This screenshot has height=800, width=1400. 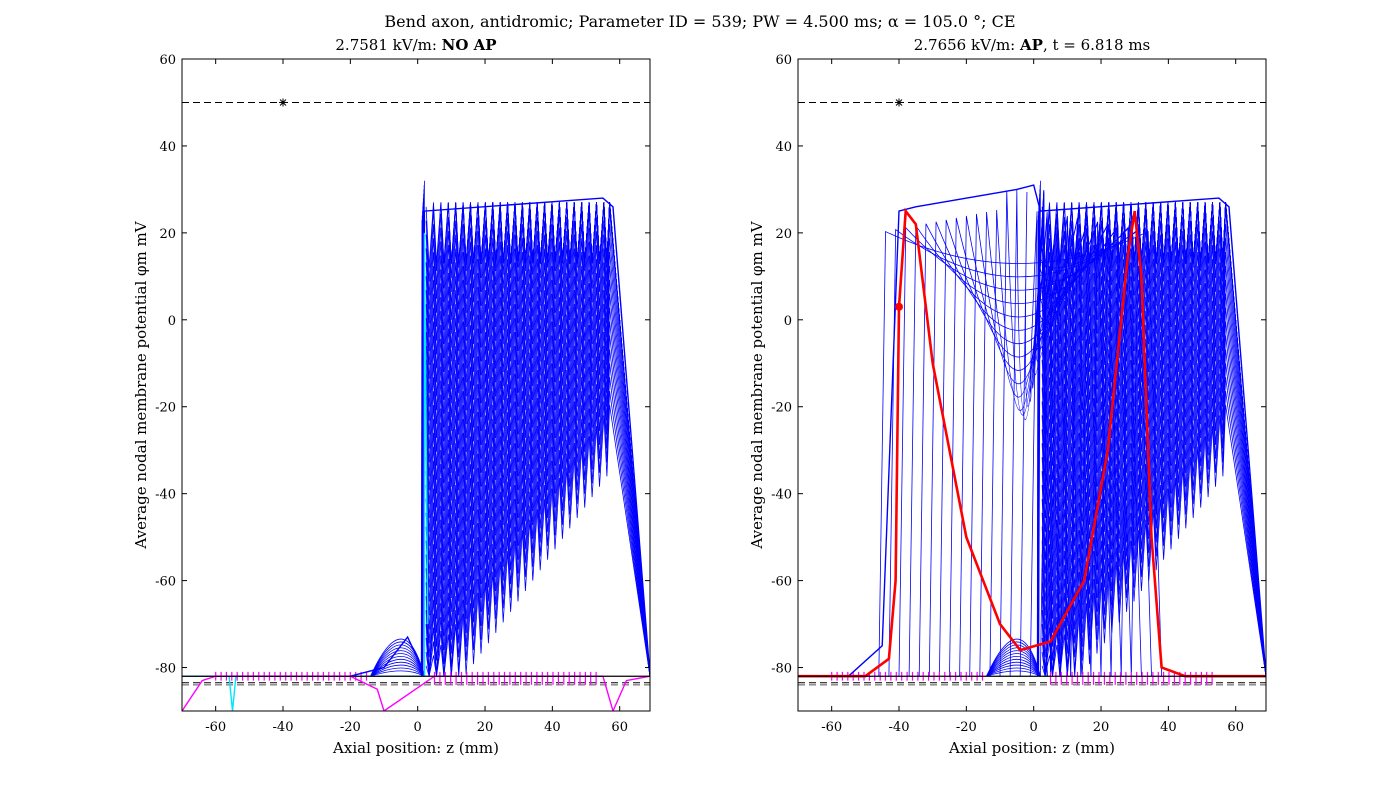 What do you see at coordinates (1096, 45) in the screenshot?
I see `plot-title-suffix: , t = 6.818 ms` at bounding box center [1096, 45].